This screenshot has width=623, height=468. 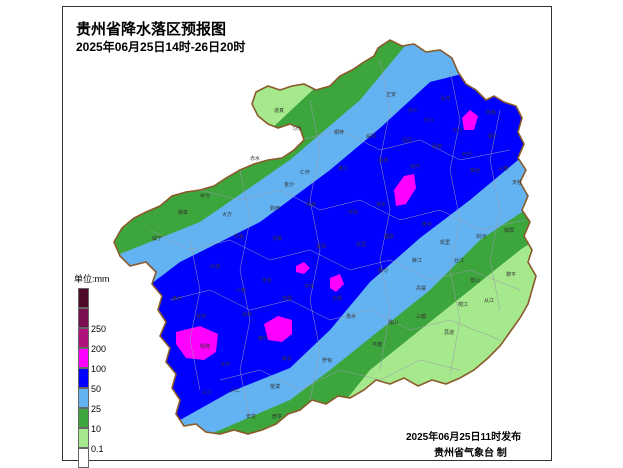 What do you see at coordinates (275, 386) in the screenshot?
I see `county-label: 望谟` at bounding box center [275, 386].